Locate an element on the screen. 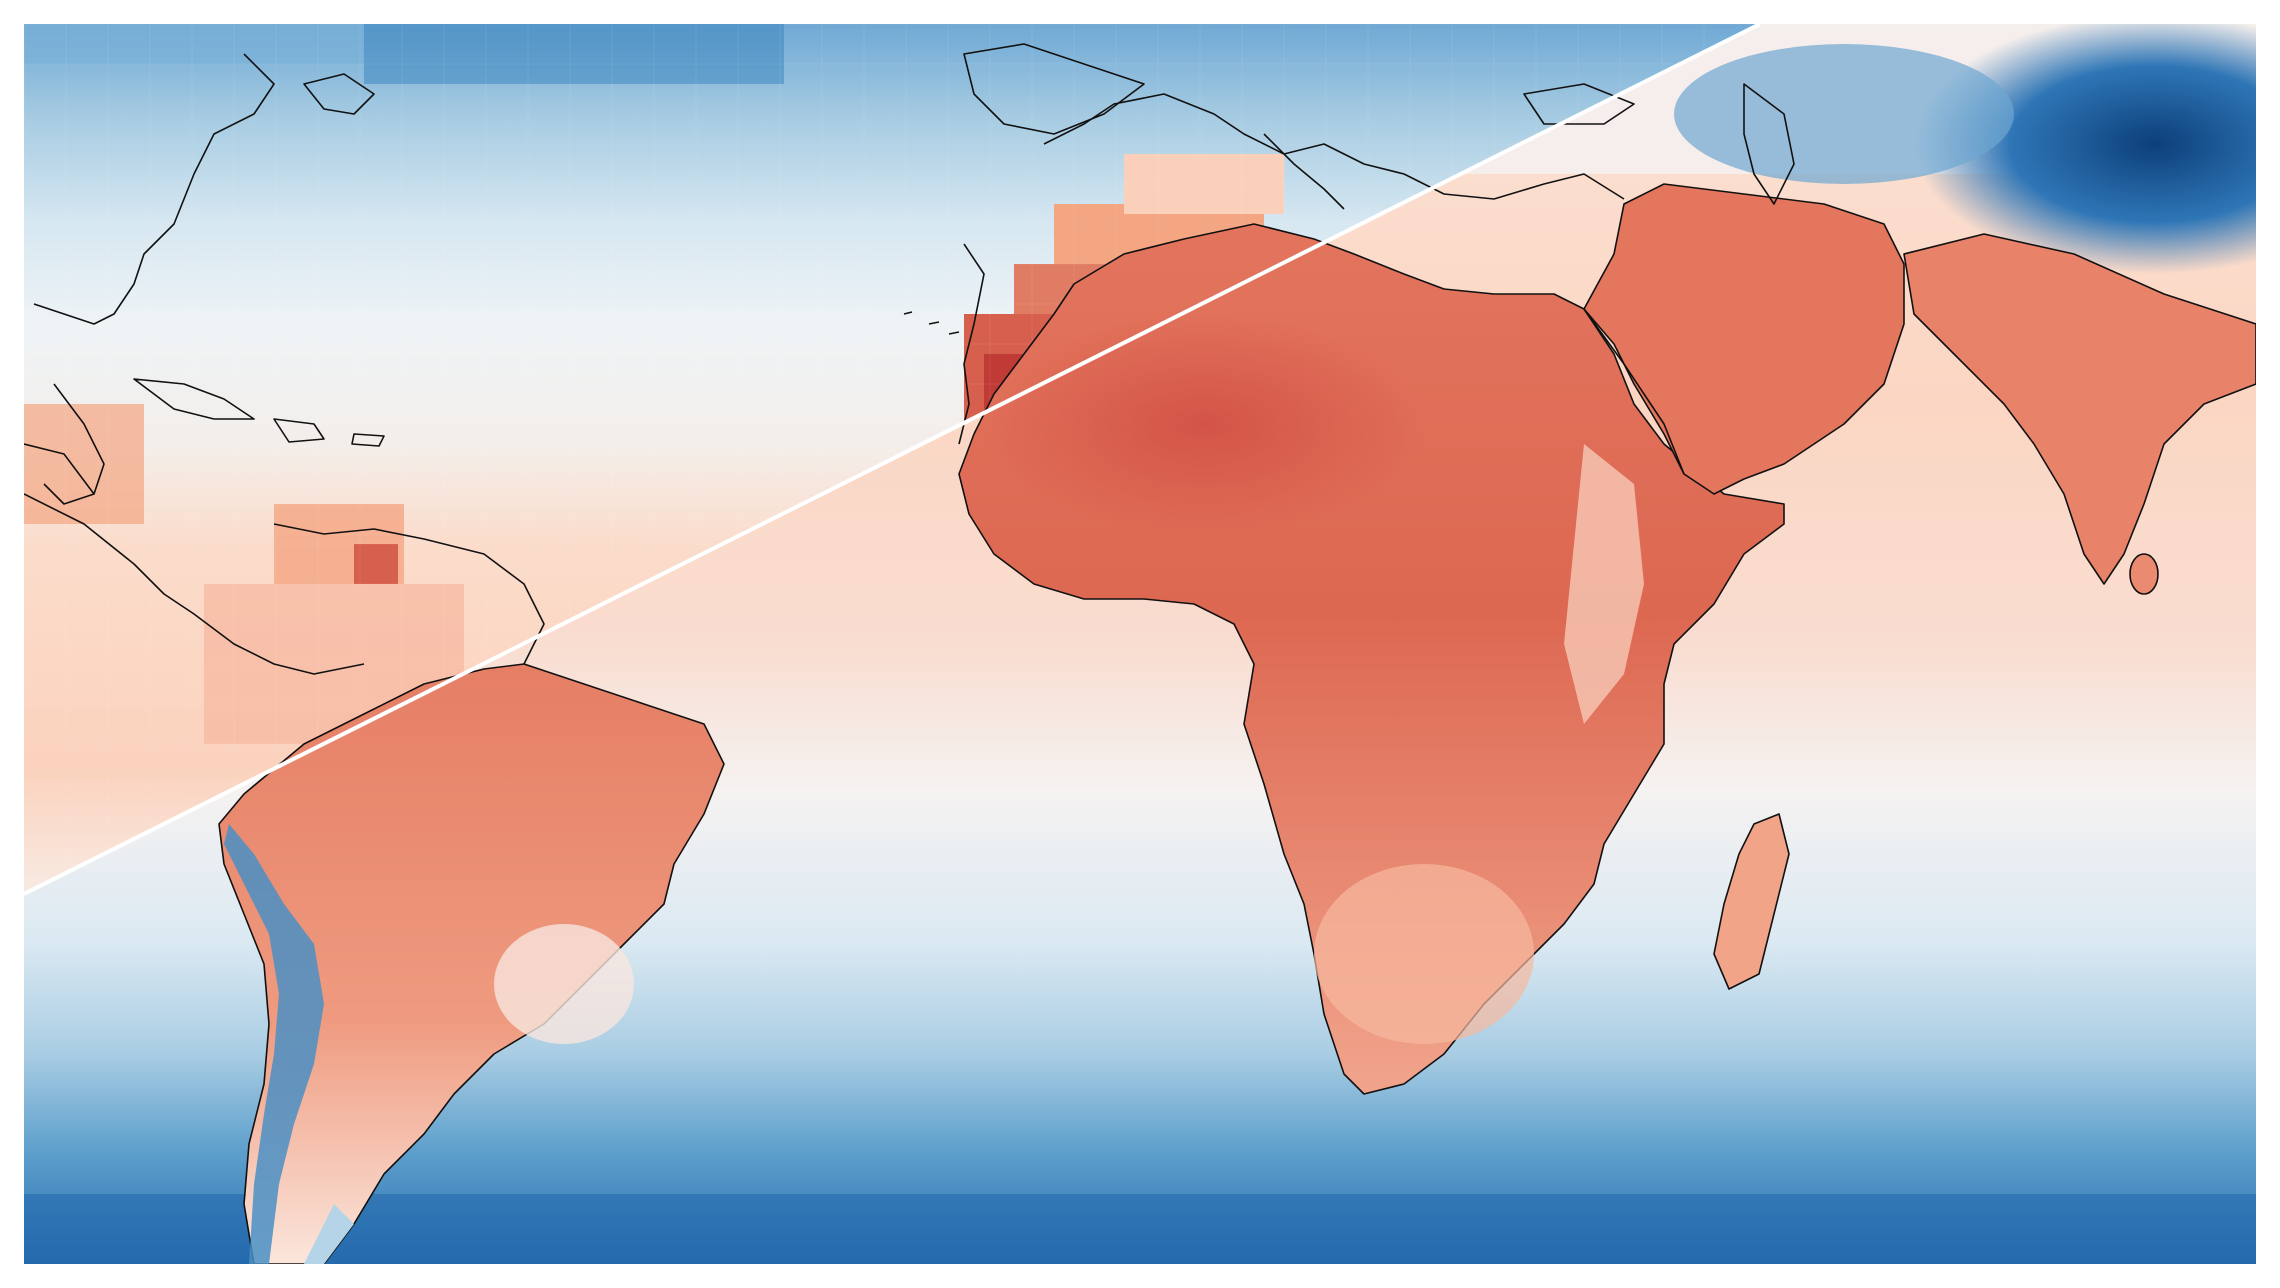 This screenshot has width=2280, height=1288. arabia-land is located at coordinates (1744, 339).